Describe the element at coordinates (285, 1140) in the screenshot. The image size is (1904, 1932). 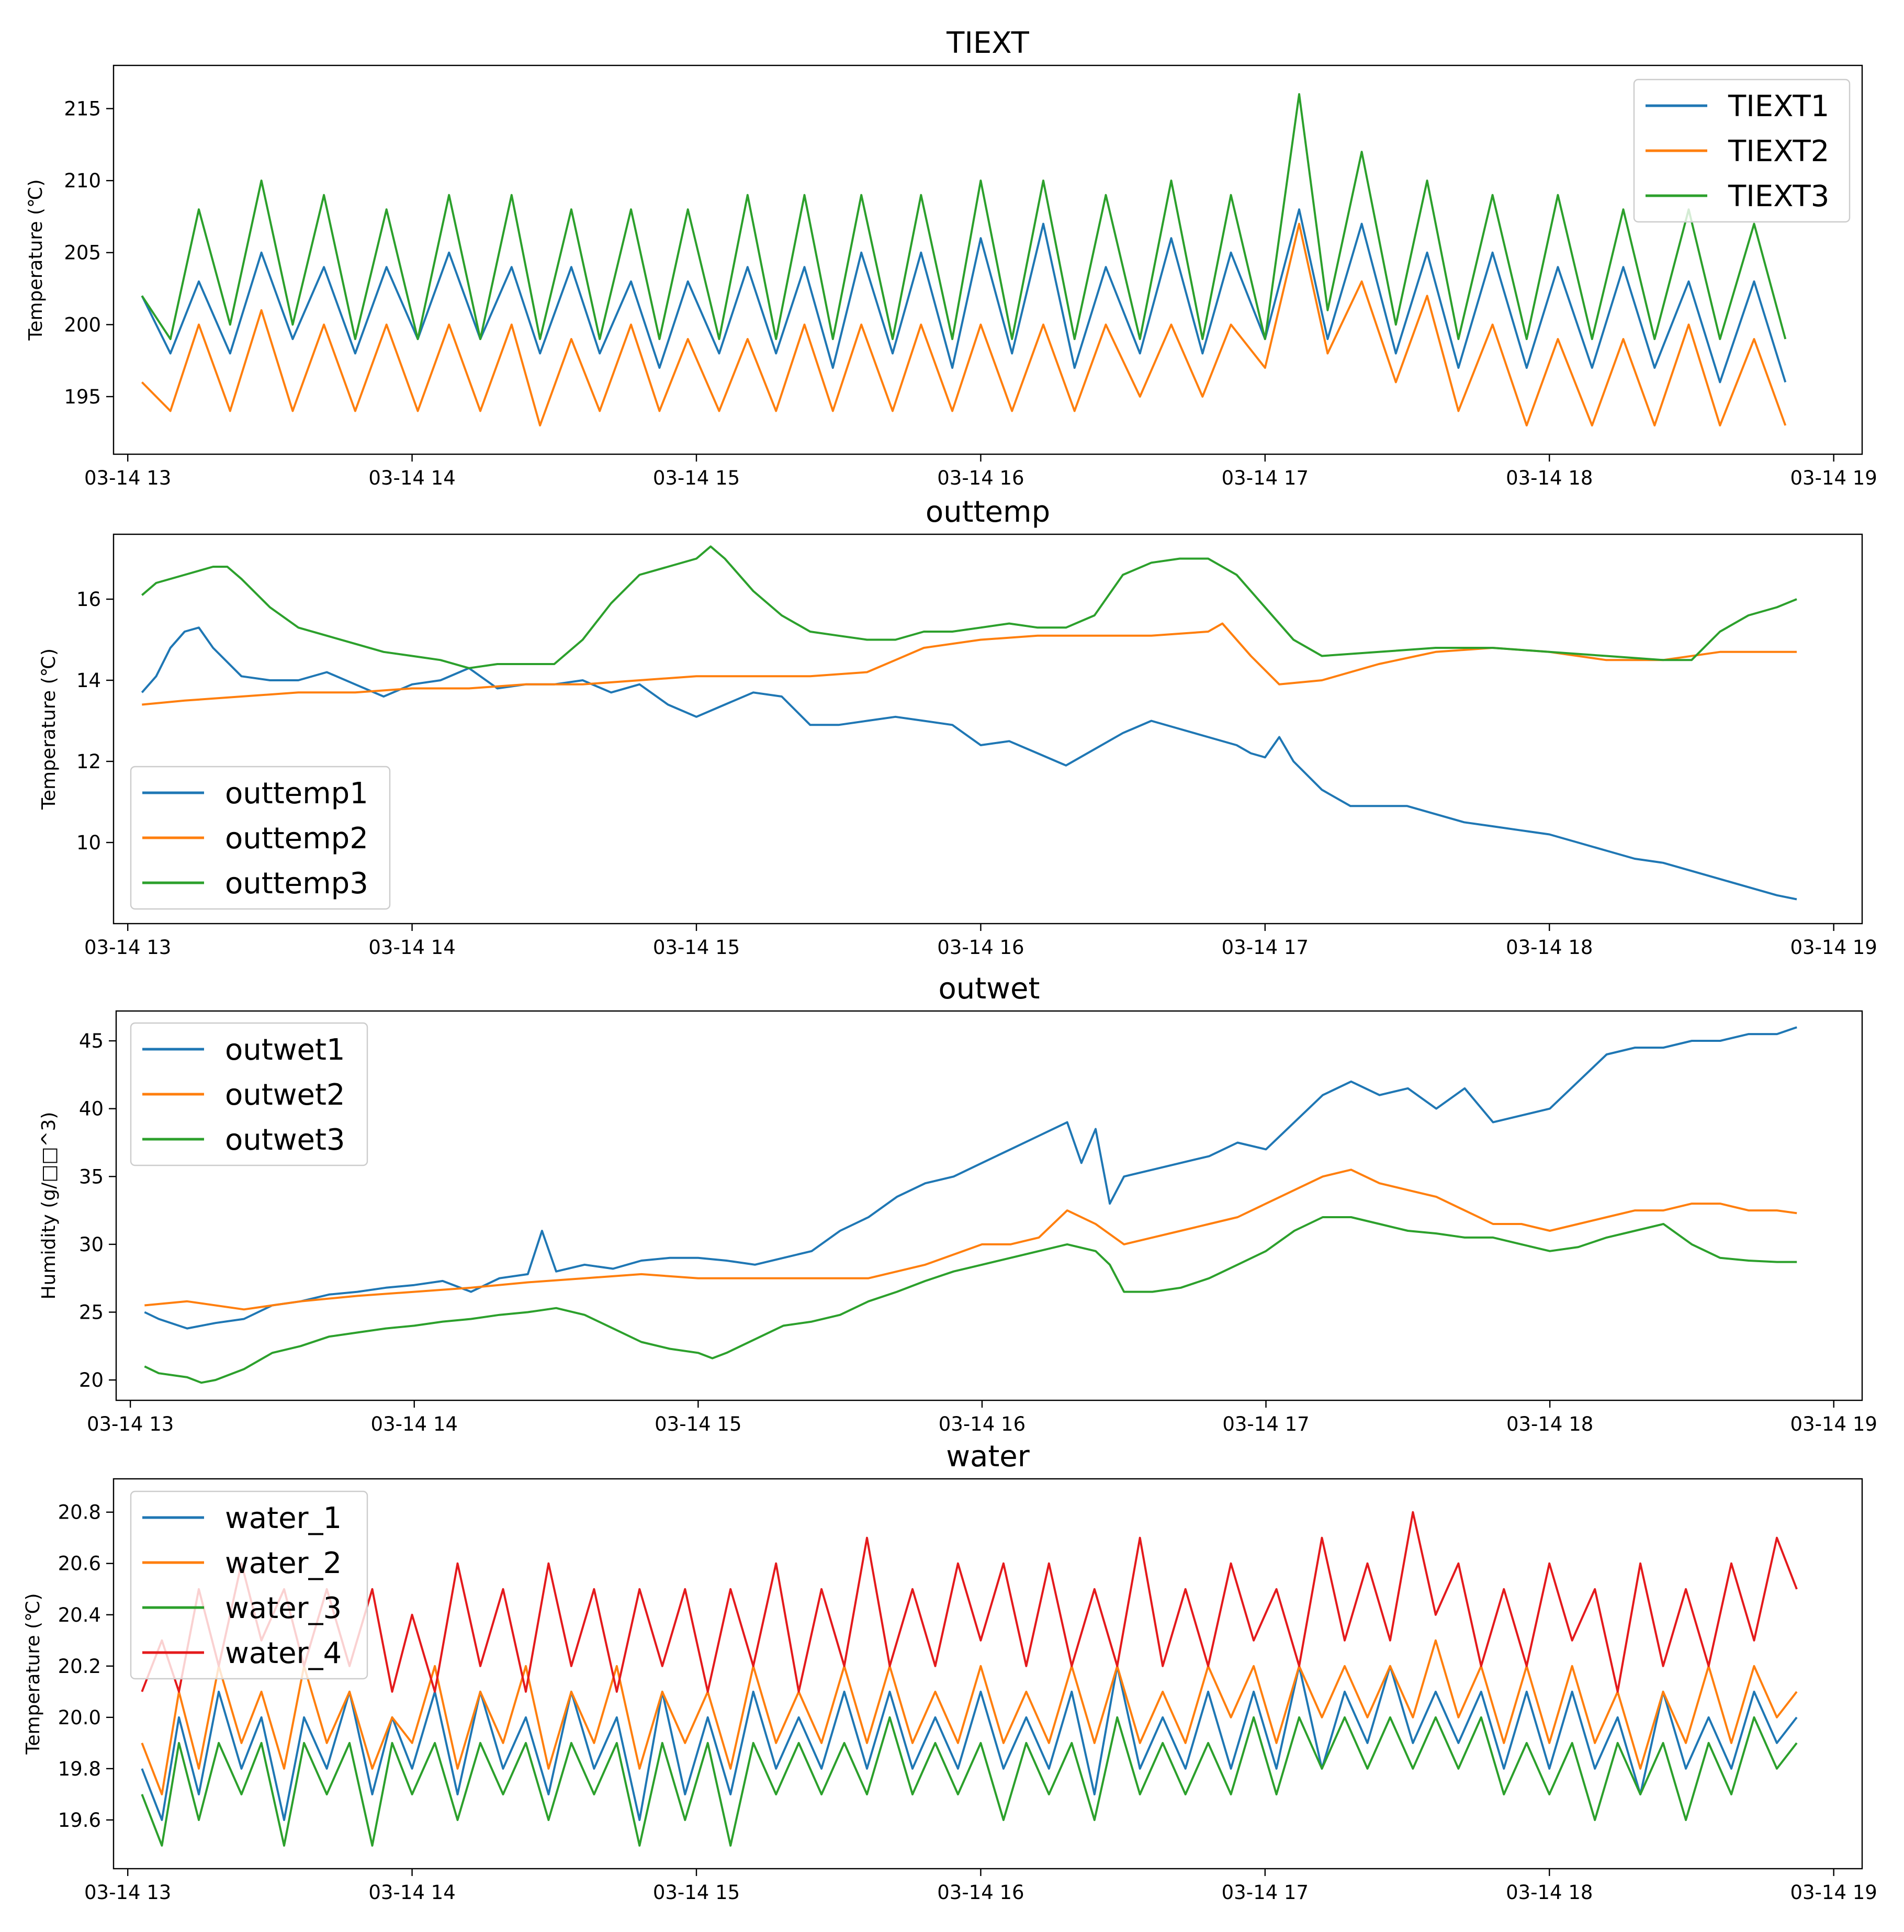
I see `legend-label: outwet3` at that location.